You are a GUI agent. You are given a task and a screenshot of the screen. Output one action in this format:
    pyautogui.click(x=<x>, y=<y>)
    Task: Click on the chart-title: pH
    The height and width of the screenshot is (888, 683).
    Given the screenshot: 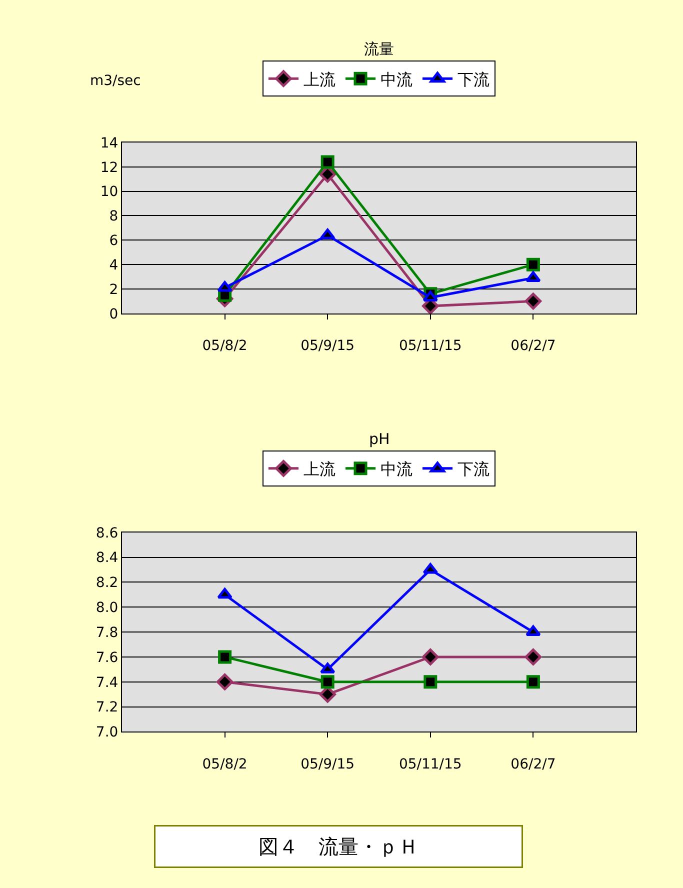 What is the action you would take?
    pyautogui.click(x=379, y=439)
    